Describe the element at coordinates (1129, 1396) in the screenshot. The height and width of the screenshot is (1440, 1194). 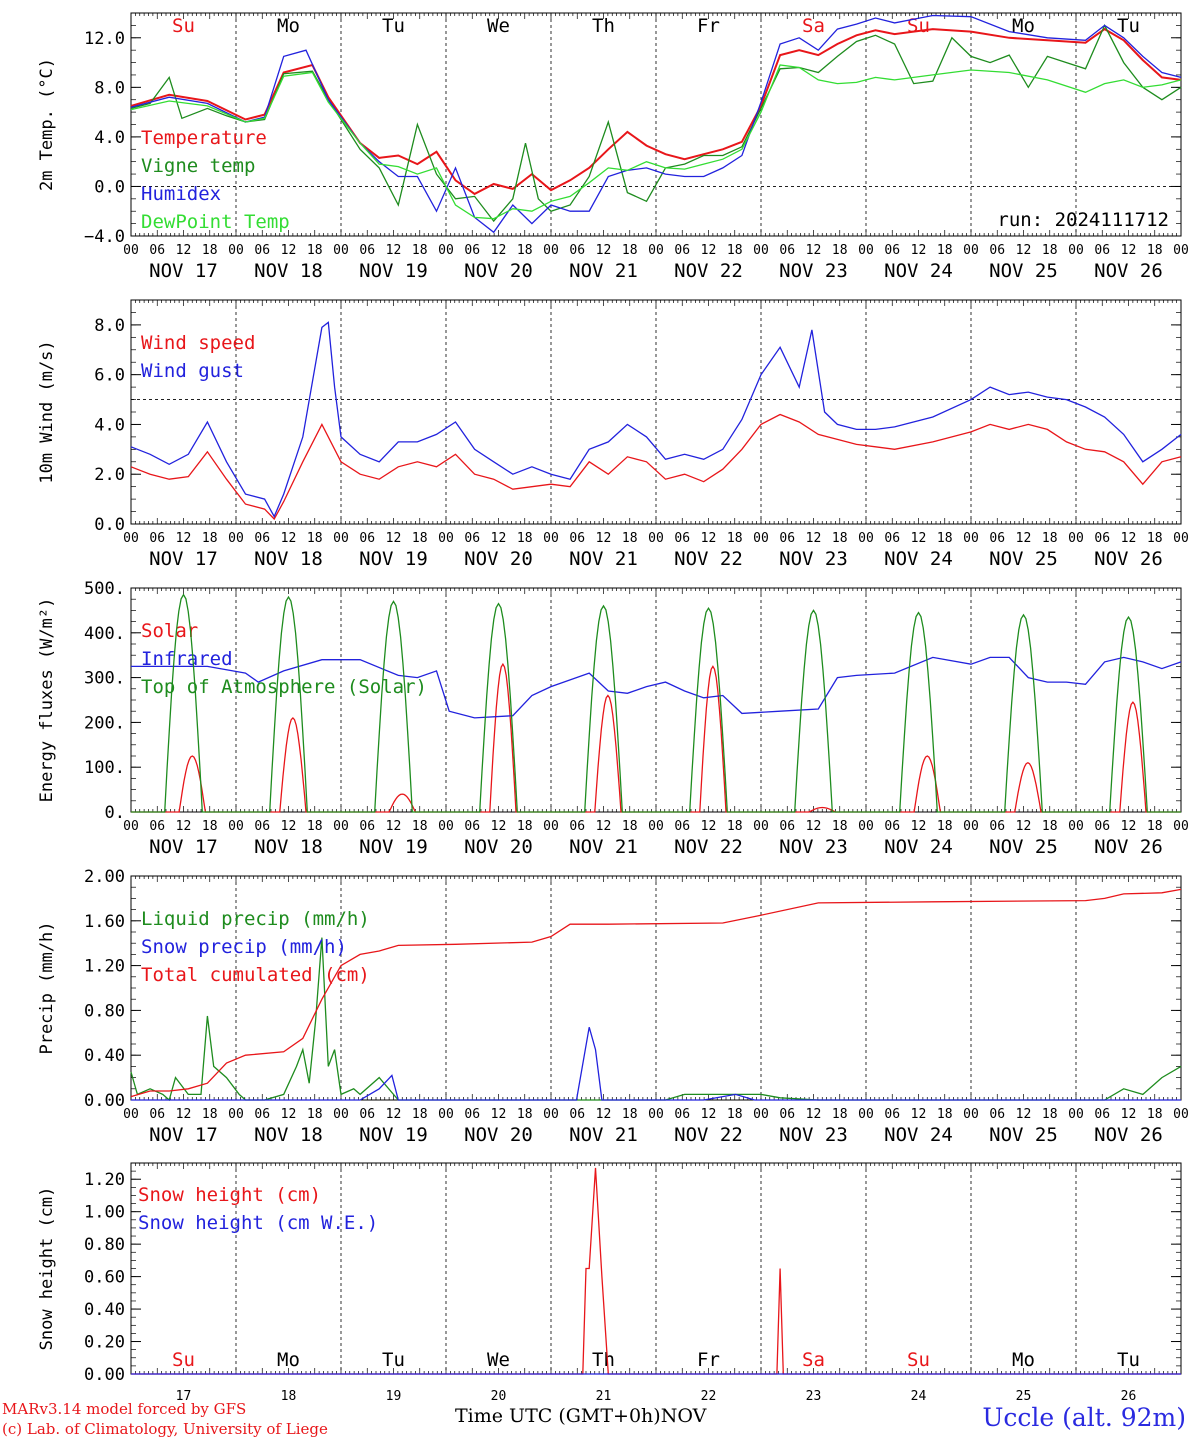
I see `day-number: 26` at that location.